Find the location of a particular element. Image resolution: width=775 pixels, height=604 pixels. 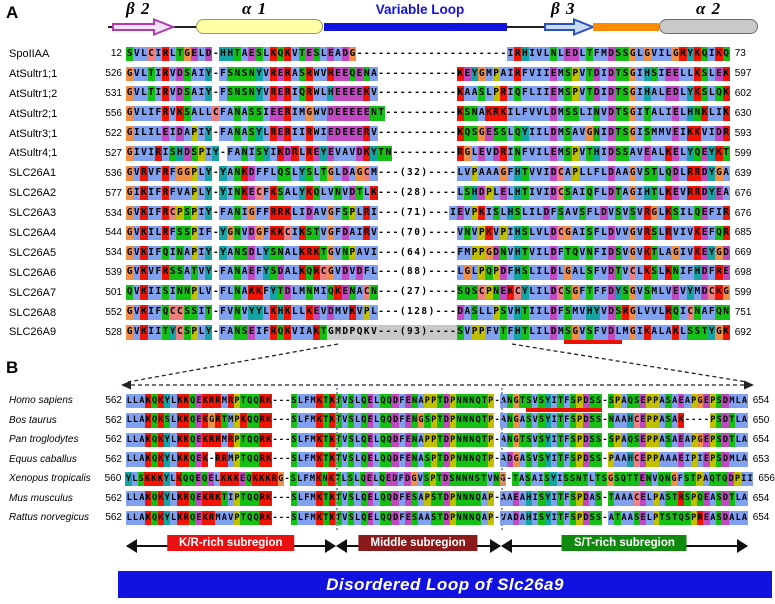

sequence-name: Homo sapiens is located at coordinates (41, 401).